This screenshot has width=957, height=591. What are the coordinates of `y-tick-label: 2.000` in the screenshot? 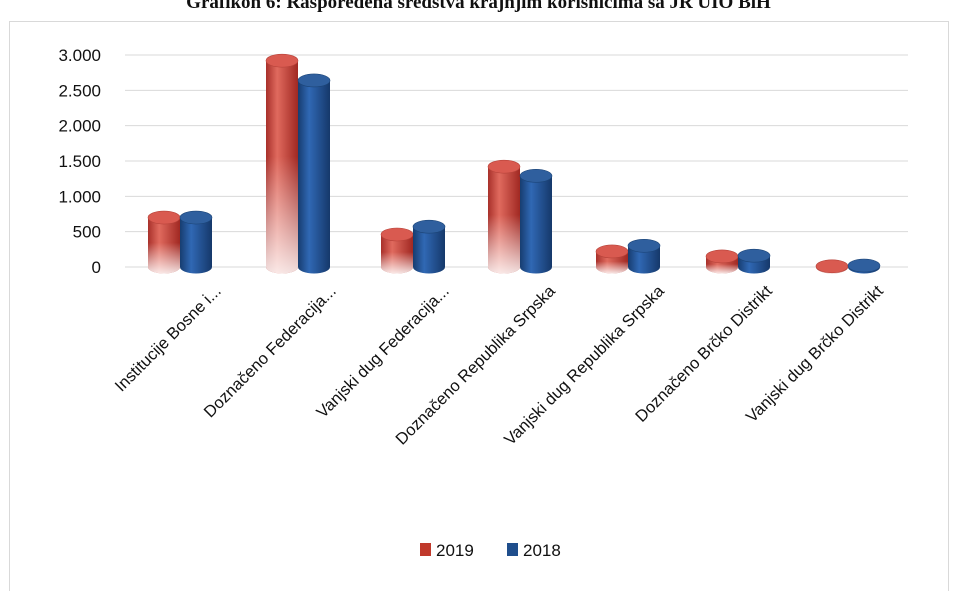 It's located at (79, 126).